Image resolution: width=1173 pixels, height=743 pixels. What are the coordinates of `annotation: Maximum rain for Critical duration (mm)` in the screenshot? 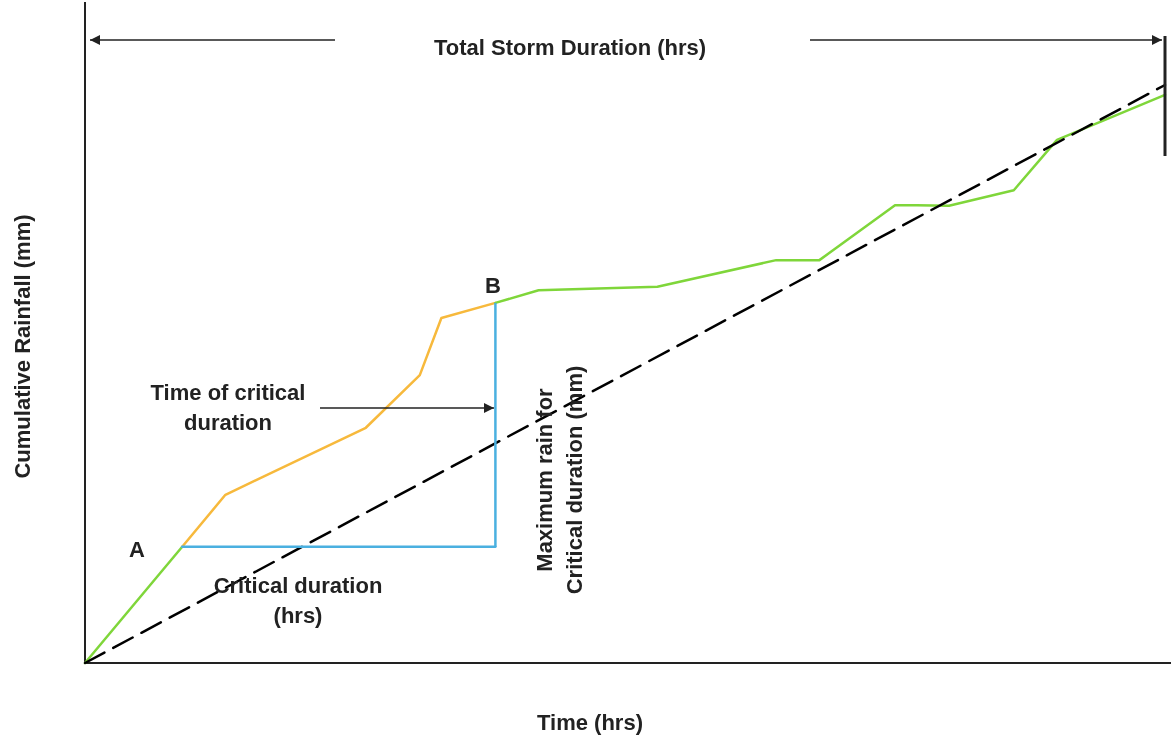 It's located at (559, 480).